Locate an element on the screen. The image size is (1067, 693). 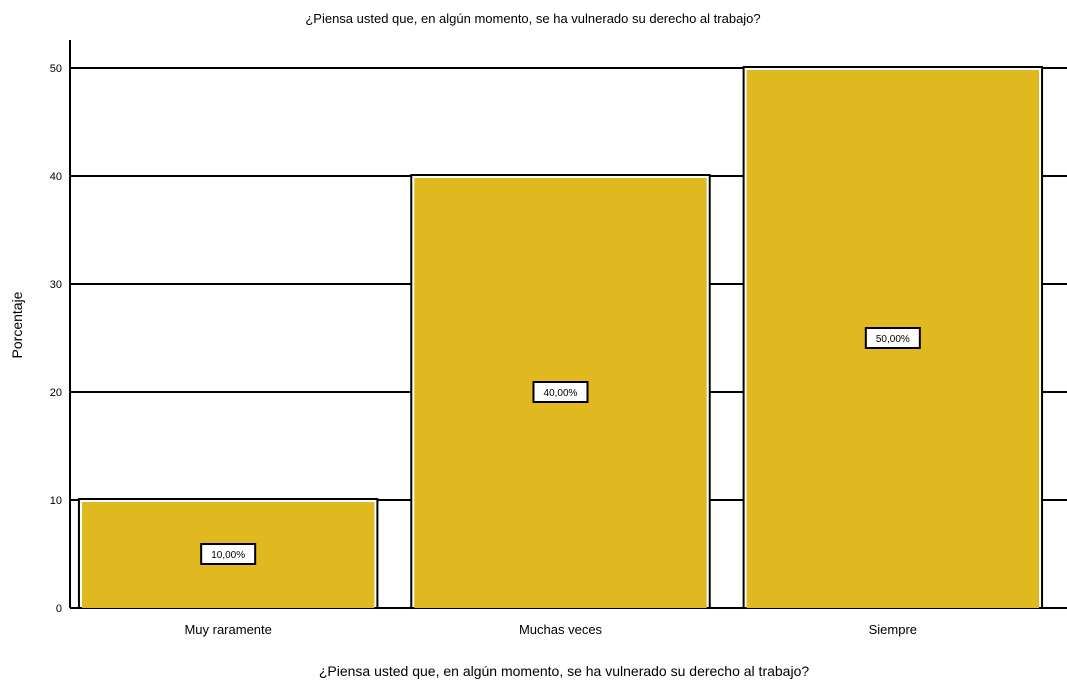
value-label: 10,00% is located at coordinates (228, 555).